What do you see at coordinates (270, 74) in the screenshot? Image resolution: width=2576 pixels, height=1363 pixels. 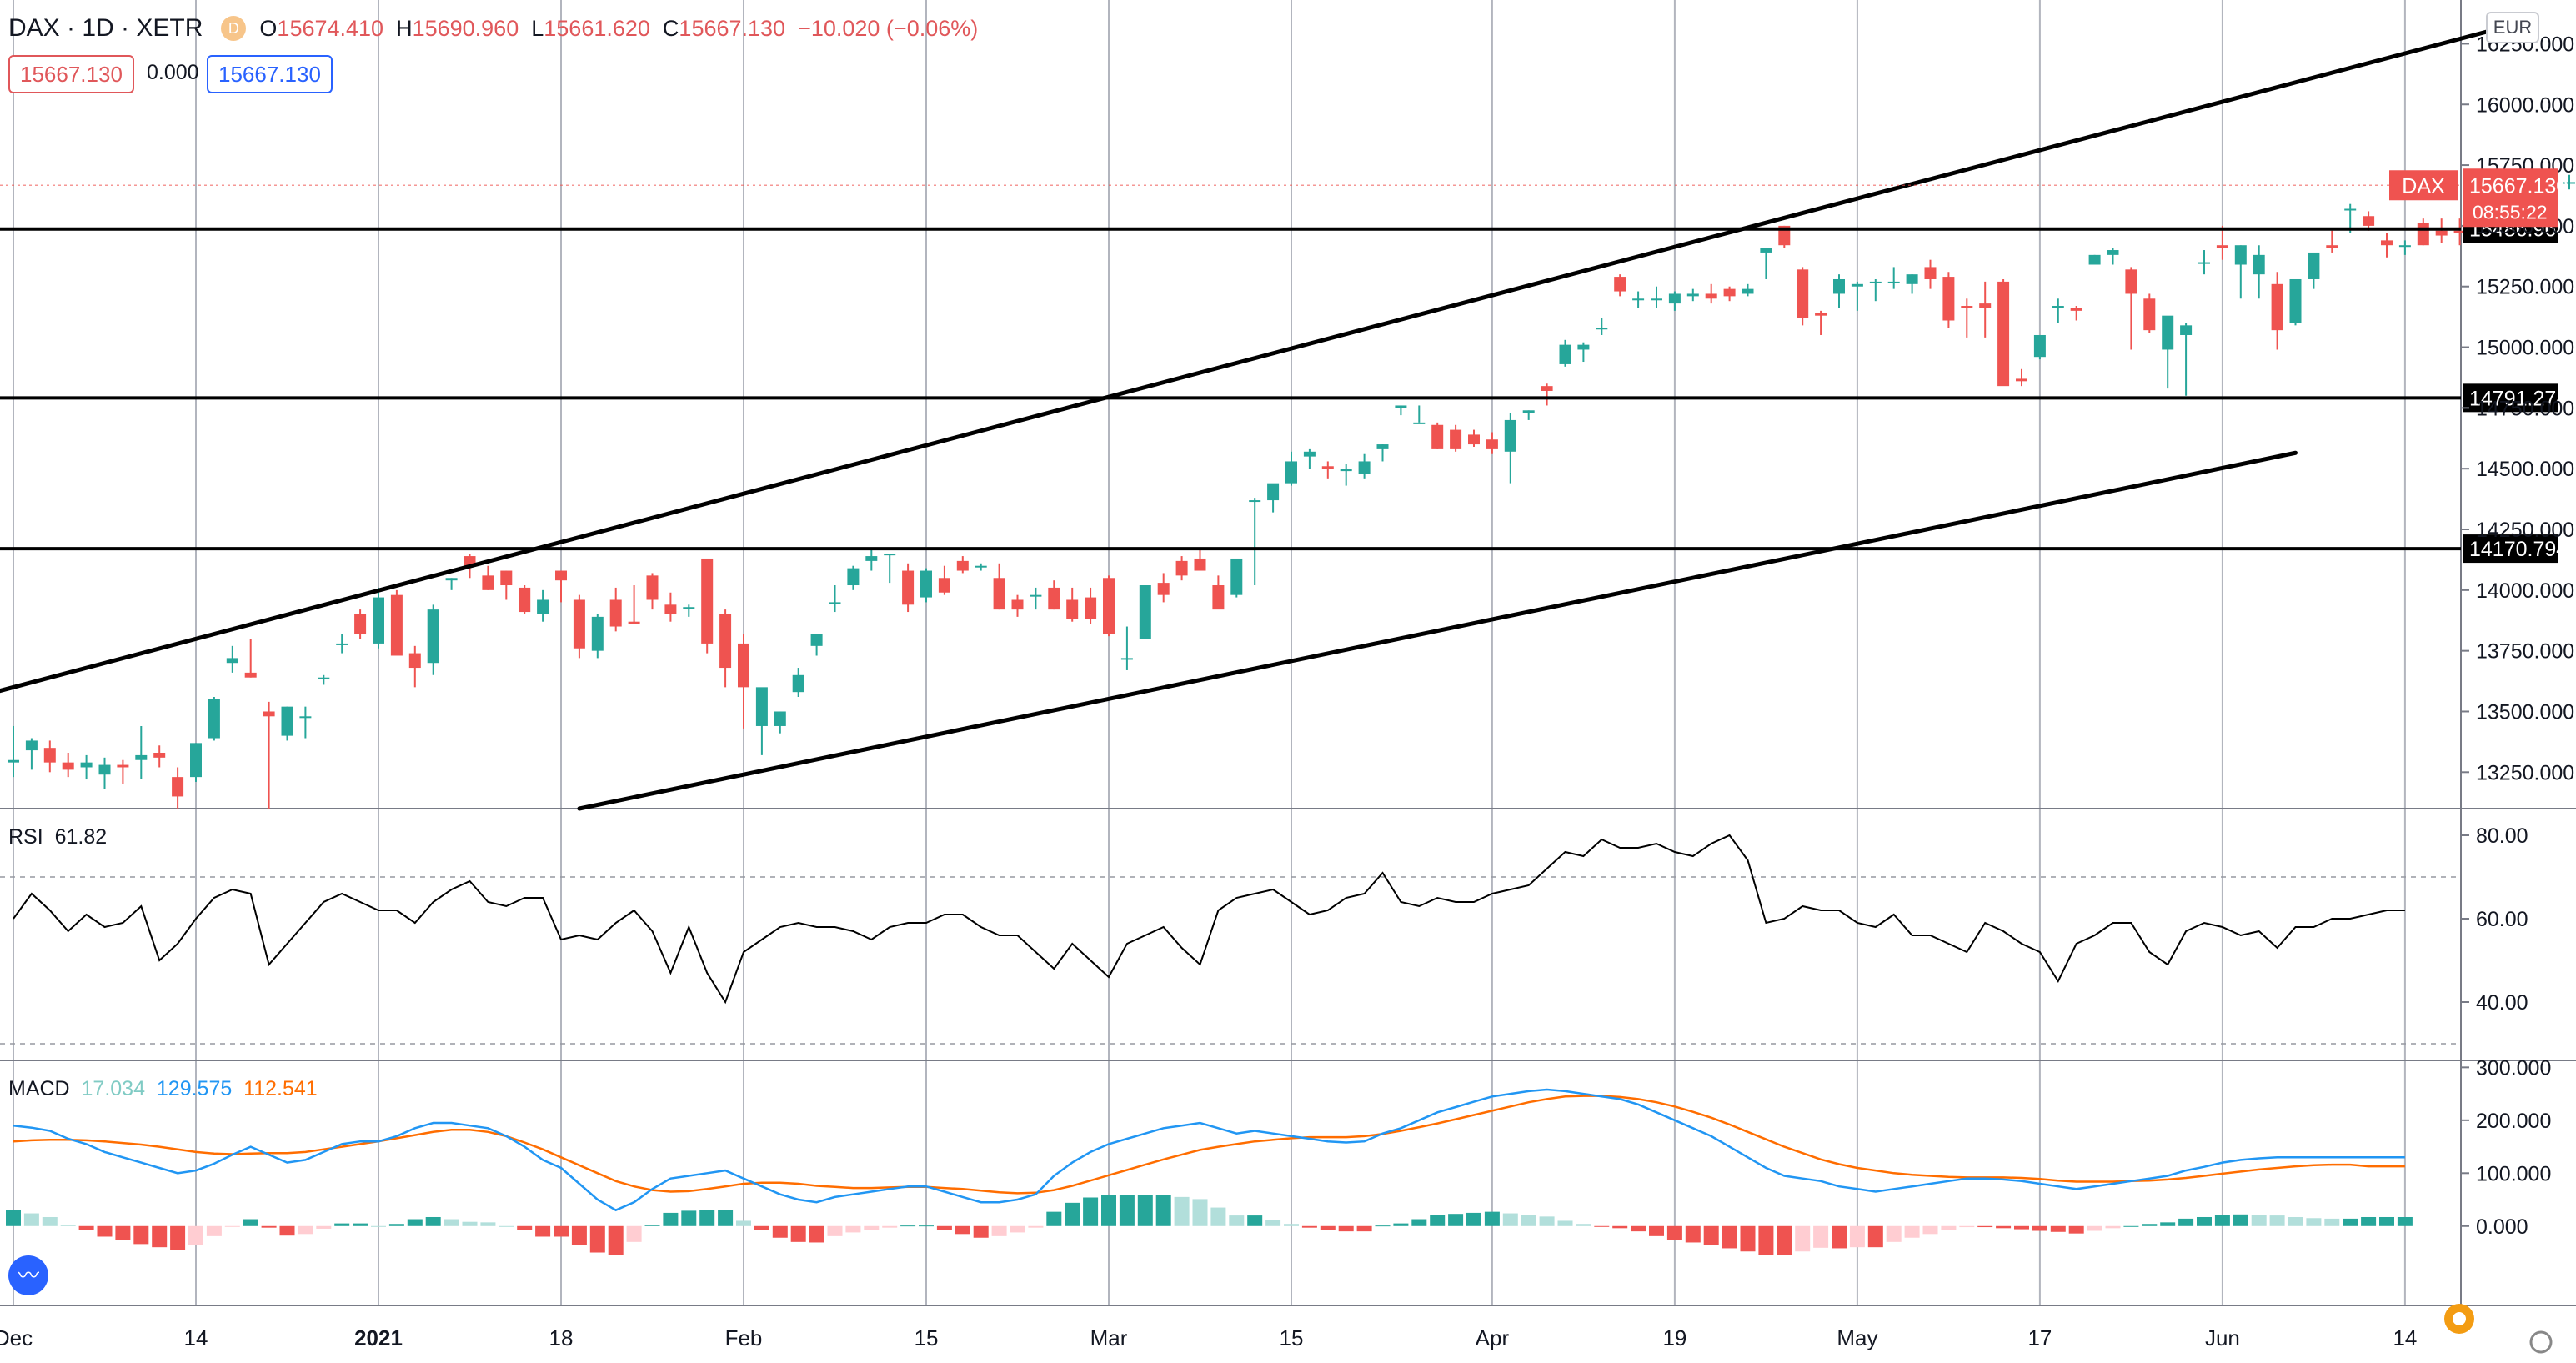 I see `buy-price-button: 15667.130` at bounding box center [270, 74].